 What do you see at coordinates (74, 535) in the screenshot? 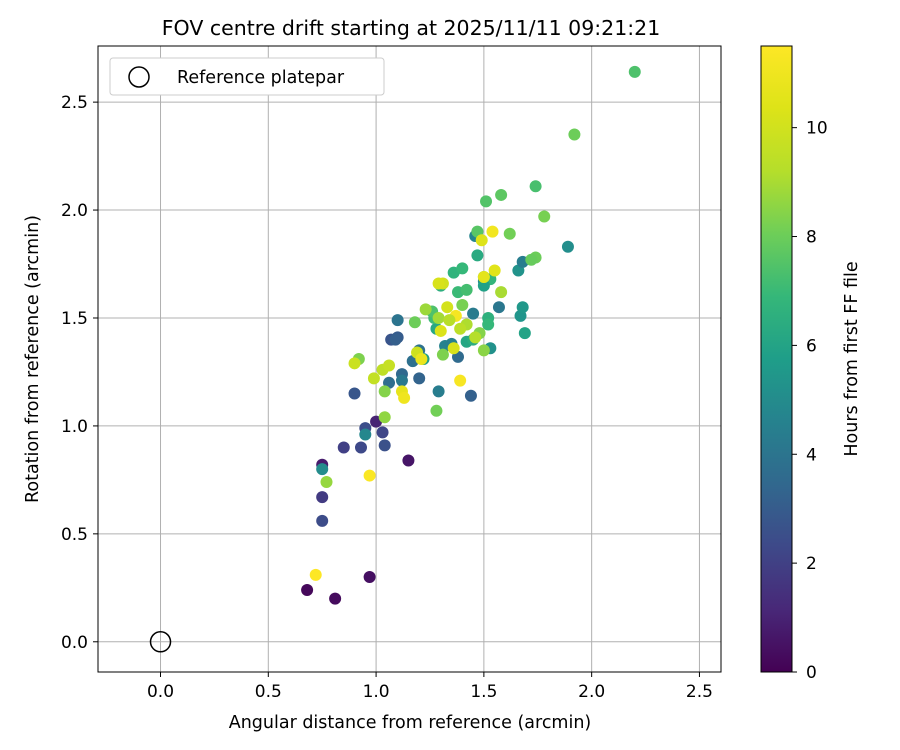
I see `y-tick-label-1: 0.5` at bounding box center [74, 535].